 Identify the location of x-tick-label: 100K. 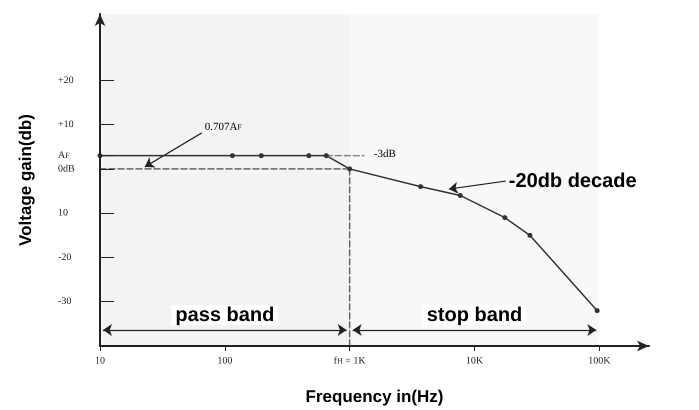
(600, 361).